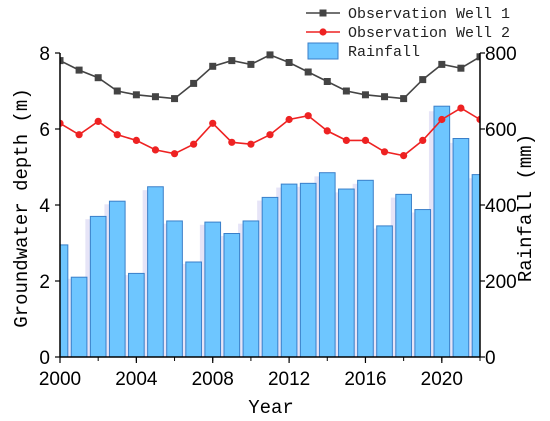 This screenshot has height=421, width=550. What do you see at coordinates (501, 206) in the screenshot?
I see `right-y-tick-label: 400` at bounding box center [501, 206].